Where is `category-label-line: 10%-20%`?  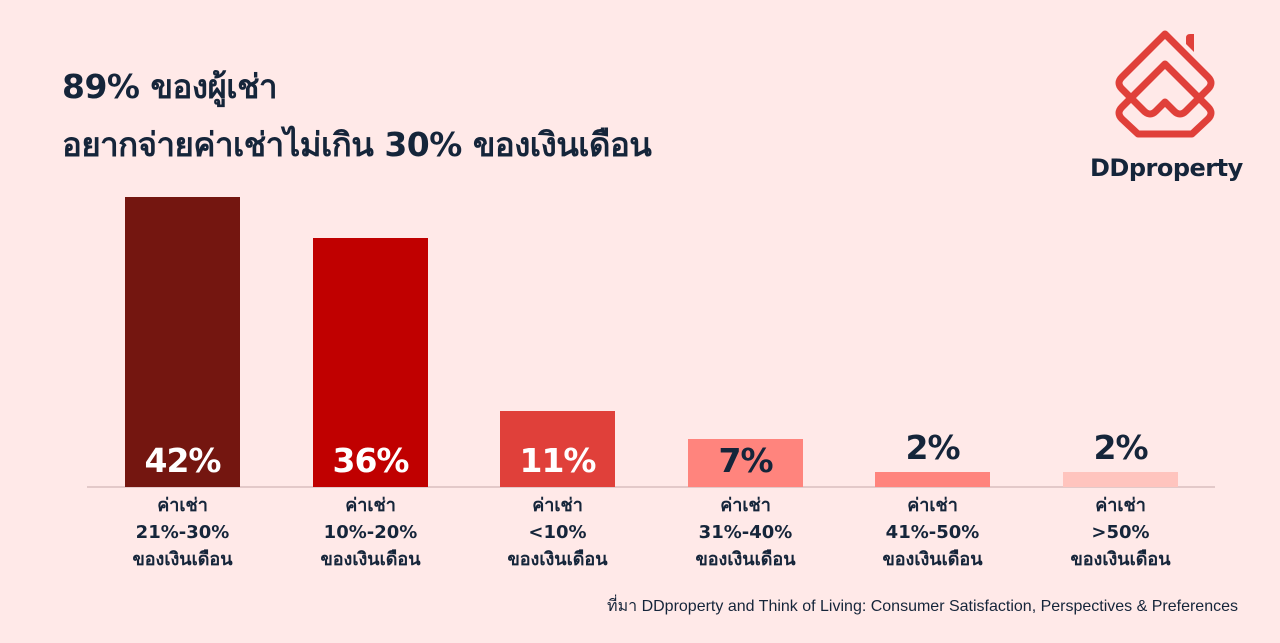 category-label-line: 10%-20% is located at coordinates (370, 532).